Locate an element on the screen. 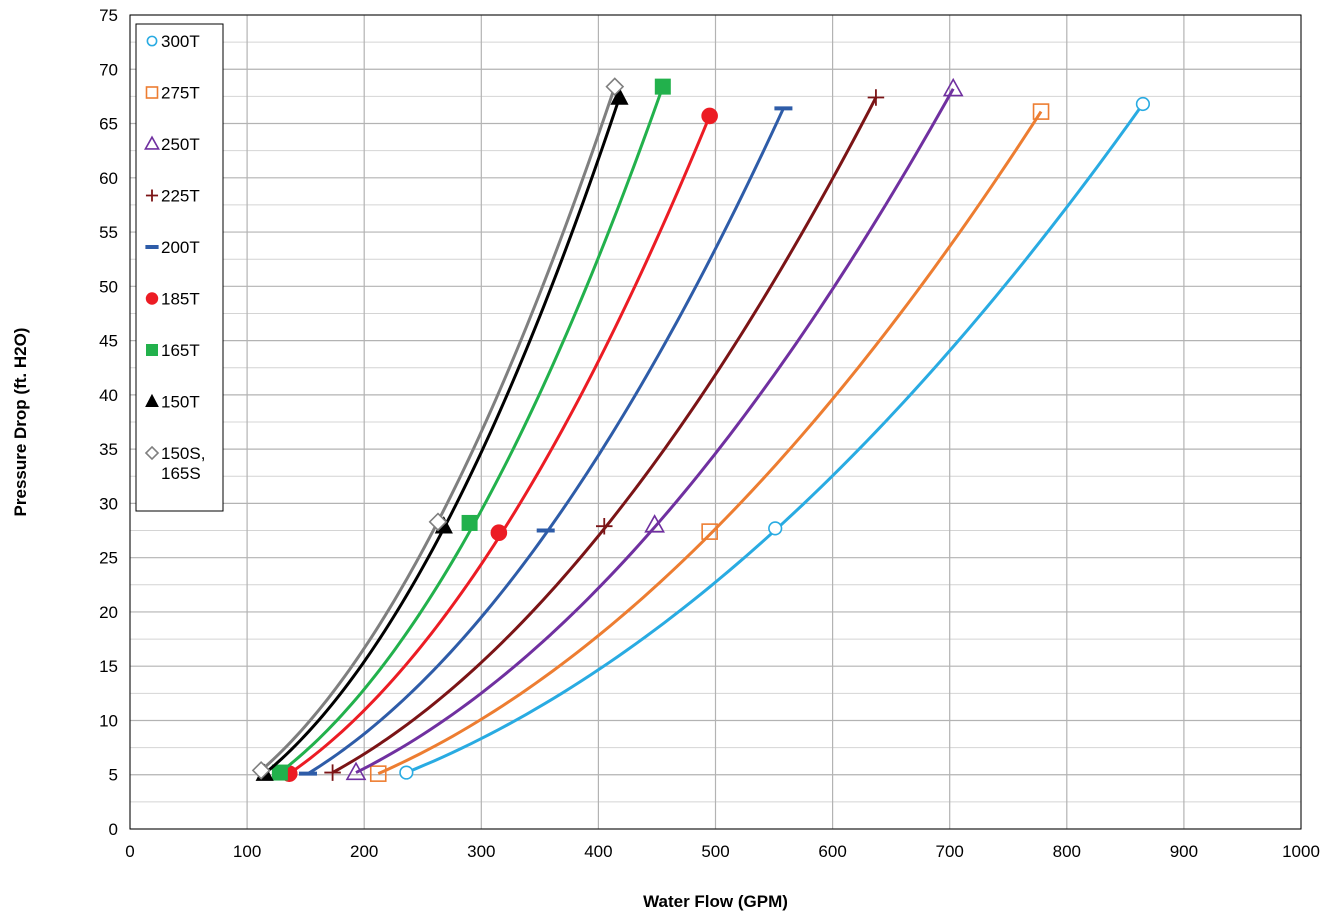  y-tick-label: 70 is located at coordinates (108, 69).